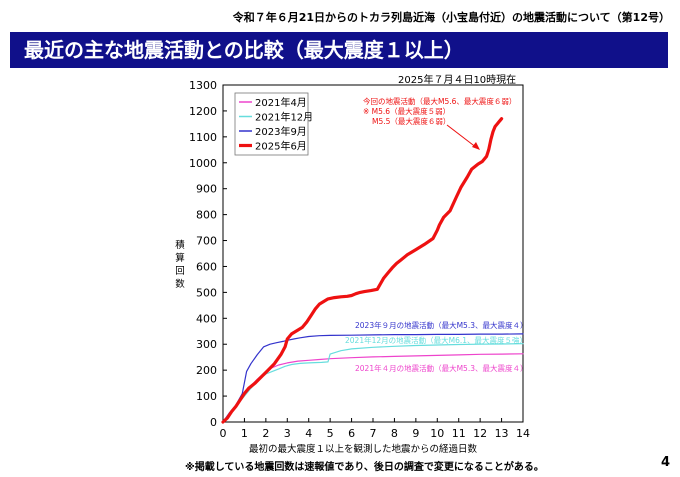 This screenshot has height=477, width=680. I want to click on y-tick-label: 100, so click(206, 396).